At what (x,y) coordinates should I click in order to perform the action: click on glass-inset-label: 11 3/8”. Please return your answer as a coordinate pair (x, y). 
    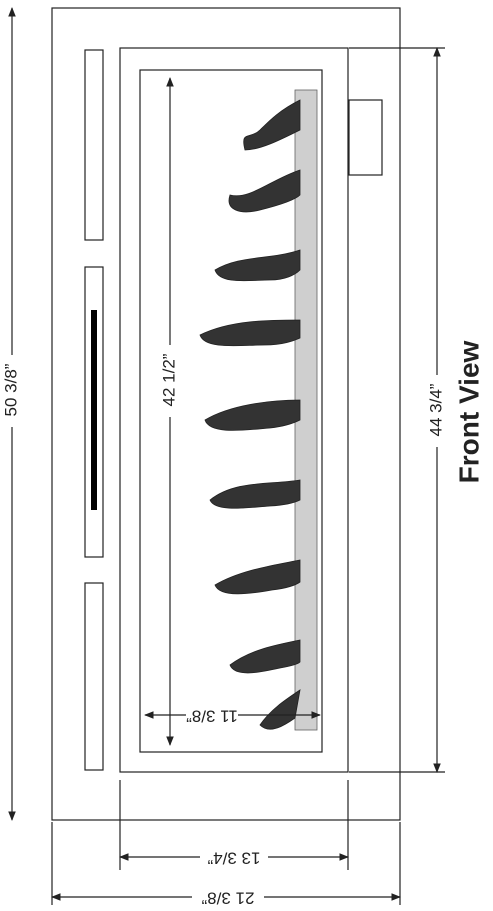
    Looking at the image, I should click on (212, 716).